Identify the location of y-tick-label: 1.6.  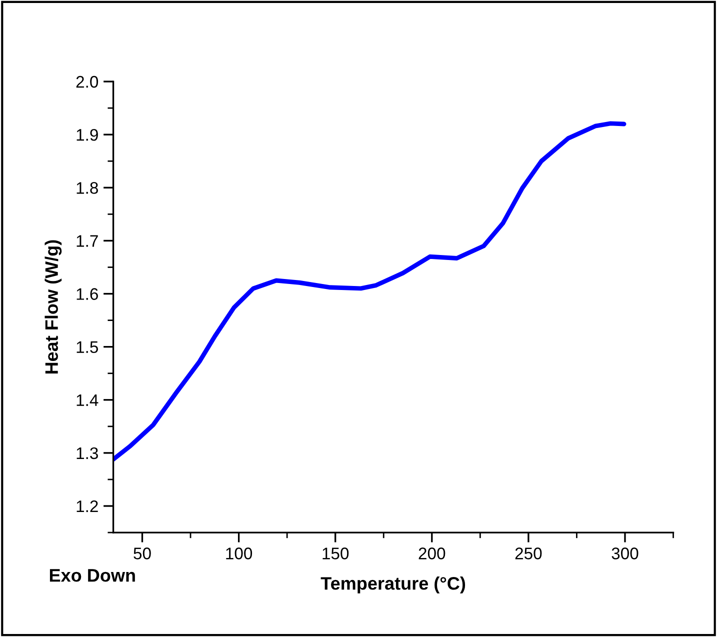
(87, 294).